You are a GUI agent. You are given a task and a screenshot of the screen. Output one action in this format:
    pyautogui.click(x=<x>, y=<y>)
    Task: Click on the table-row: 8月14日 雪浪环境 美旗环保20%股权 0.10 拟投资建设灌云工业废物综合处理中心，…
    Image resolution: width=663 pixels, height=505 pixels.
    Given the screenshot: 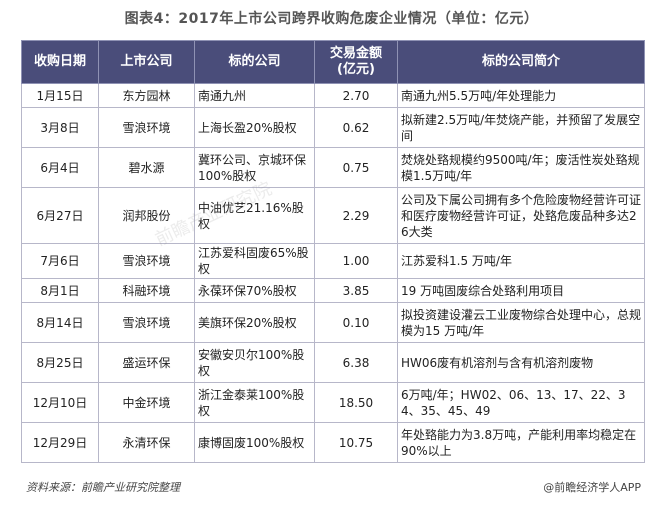 What is the action you would take?
    pyautogui.click(x=333, y=322)
    